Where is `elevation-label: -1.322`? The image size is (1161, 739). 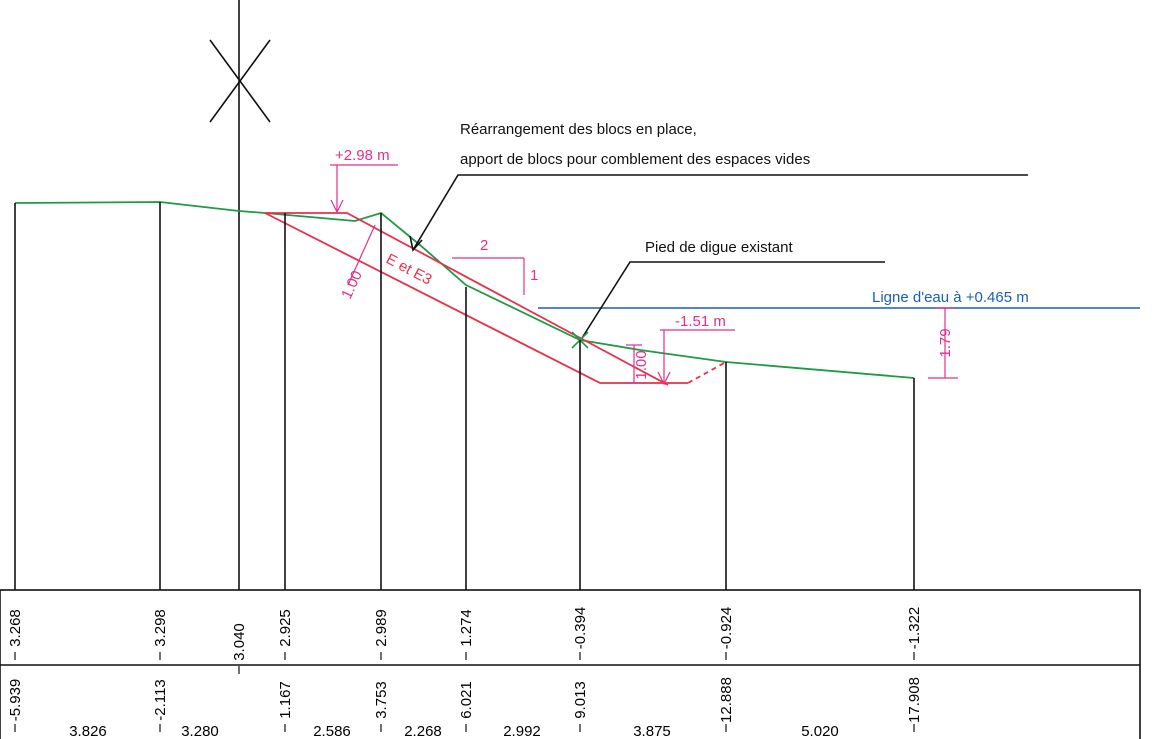
elevation-label: -1.322 is located at coordinates (914, 628).